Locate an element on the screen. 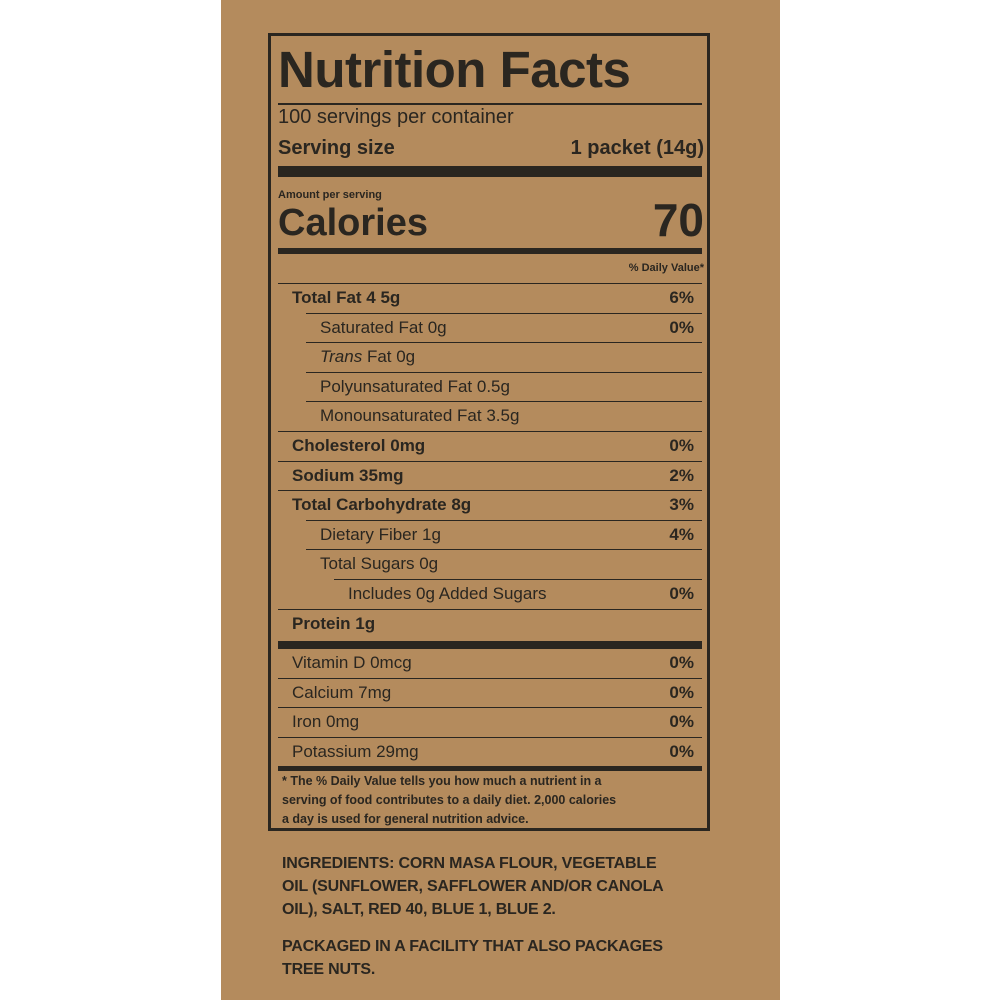 This screenshot has height=1000, width=1000. nutrient-row: Saturated Fat 0g 0% is located at coordinates (504, 327).